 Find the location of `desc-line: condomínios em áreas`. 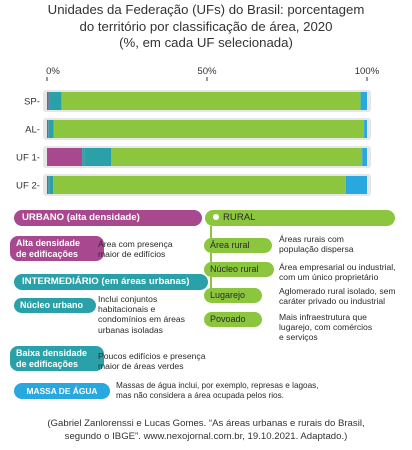

desc-line: condomínios em áreas is located at coordinates (141, 319).